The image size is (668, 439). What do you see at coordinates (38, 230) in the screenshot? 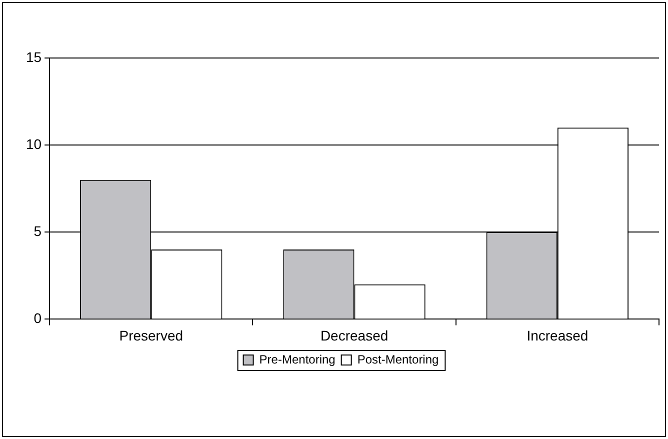
I see `y-tick-label: 5` at bounding box center [38, 230].